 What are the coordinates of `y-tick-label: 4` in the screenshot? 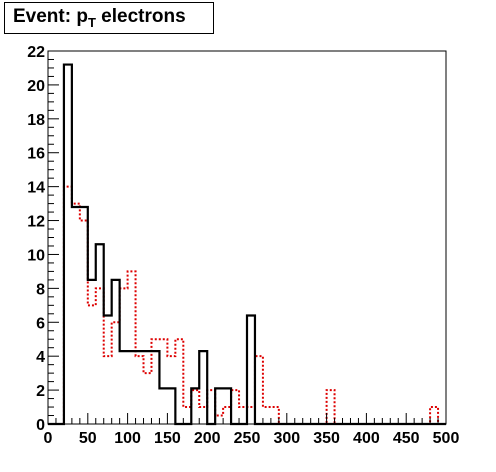 It's located at (40, 357).